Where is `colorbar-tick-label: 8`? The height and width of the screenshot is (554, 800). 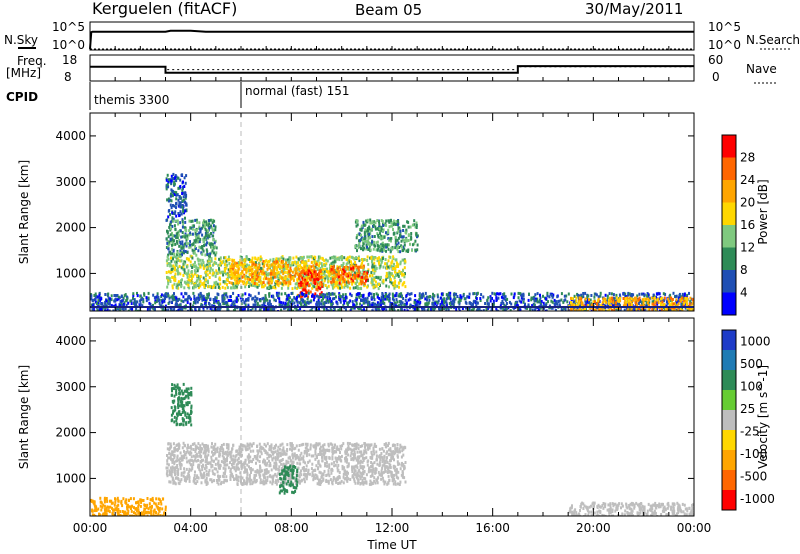
colorbar-tick-label: 8 is located at coordinates (744, 270).